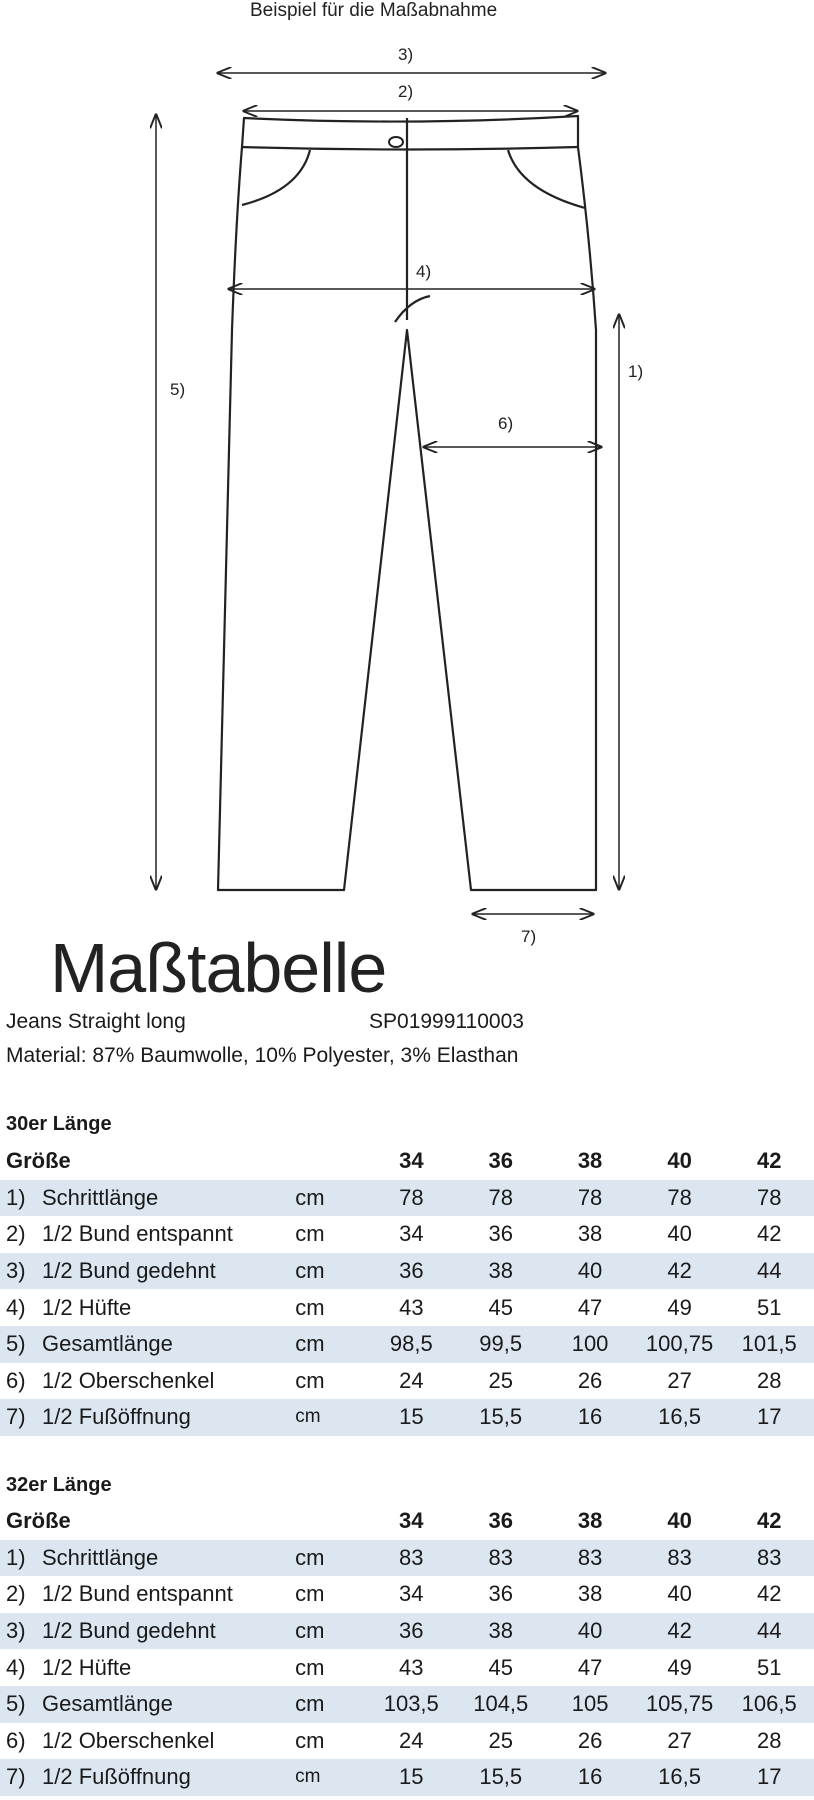 The width and height of the screenshot is (814, 1800). What do you see at coordinates (590, 1380) in the screenshot?
I see `measurement-value: 26` at bounding box center [590, 1380].